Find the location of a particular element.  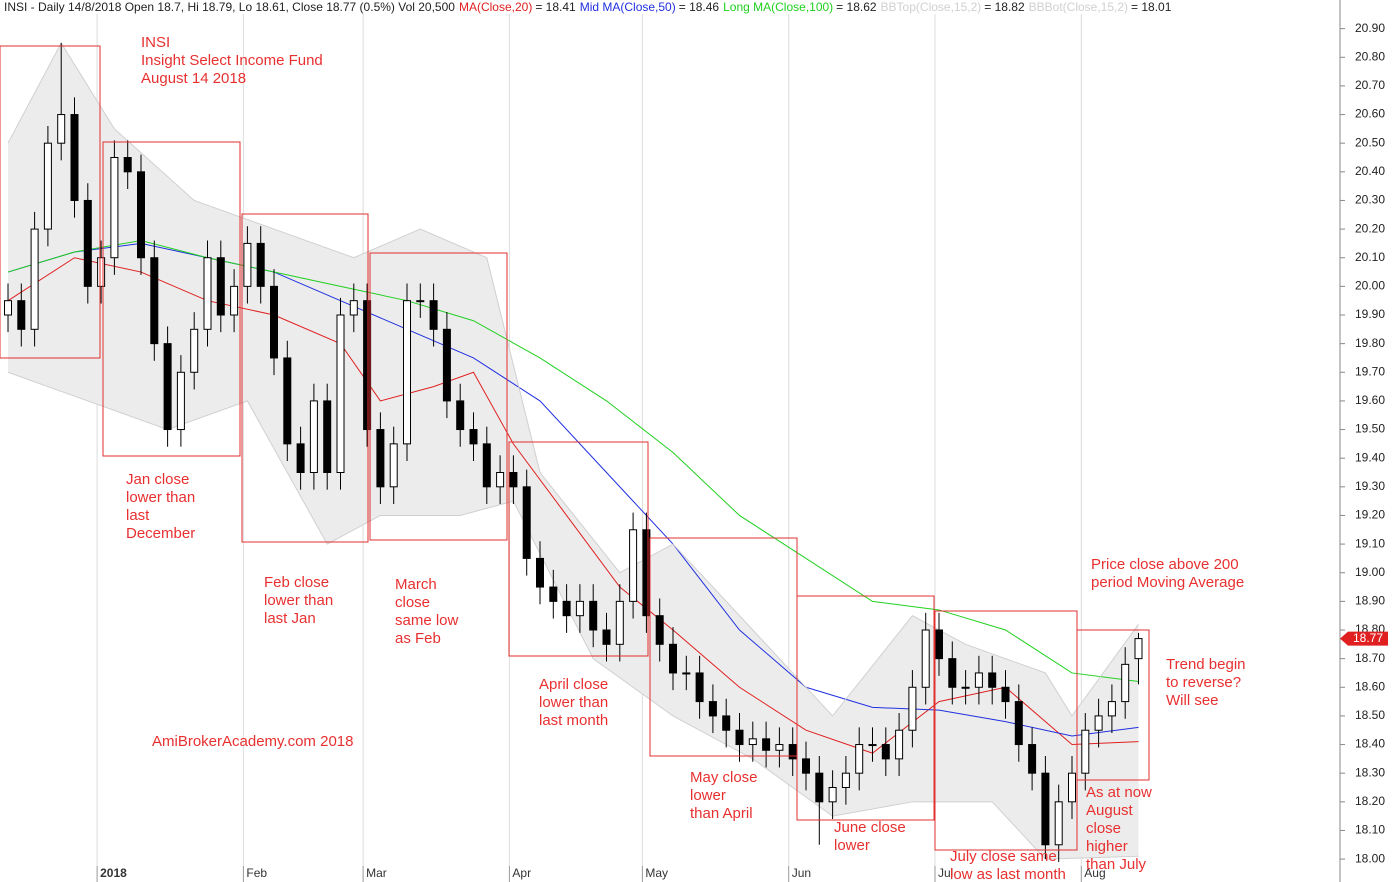

y-tick-label: 18.20 is located at coordinates (1370, 801).